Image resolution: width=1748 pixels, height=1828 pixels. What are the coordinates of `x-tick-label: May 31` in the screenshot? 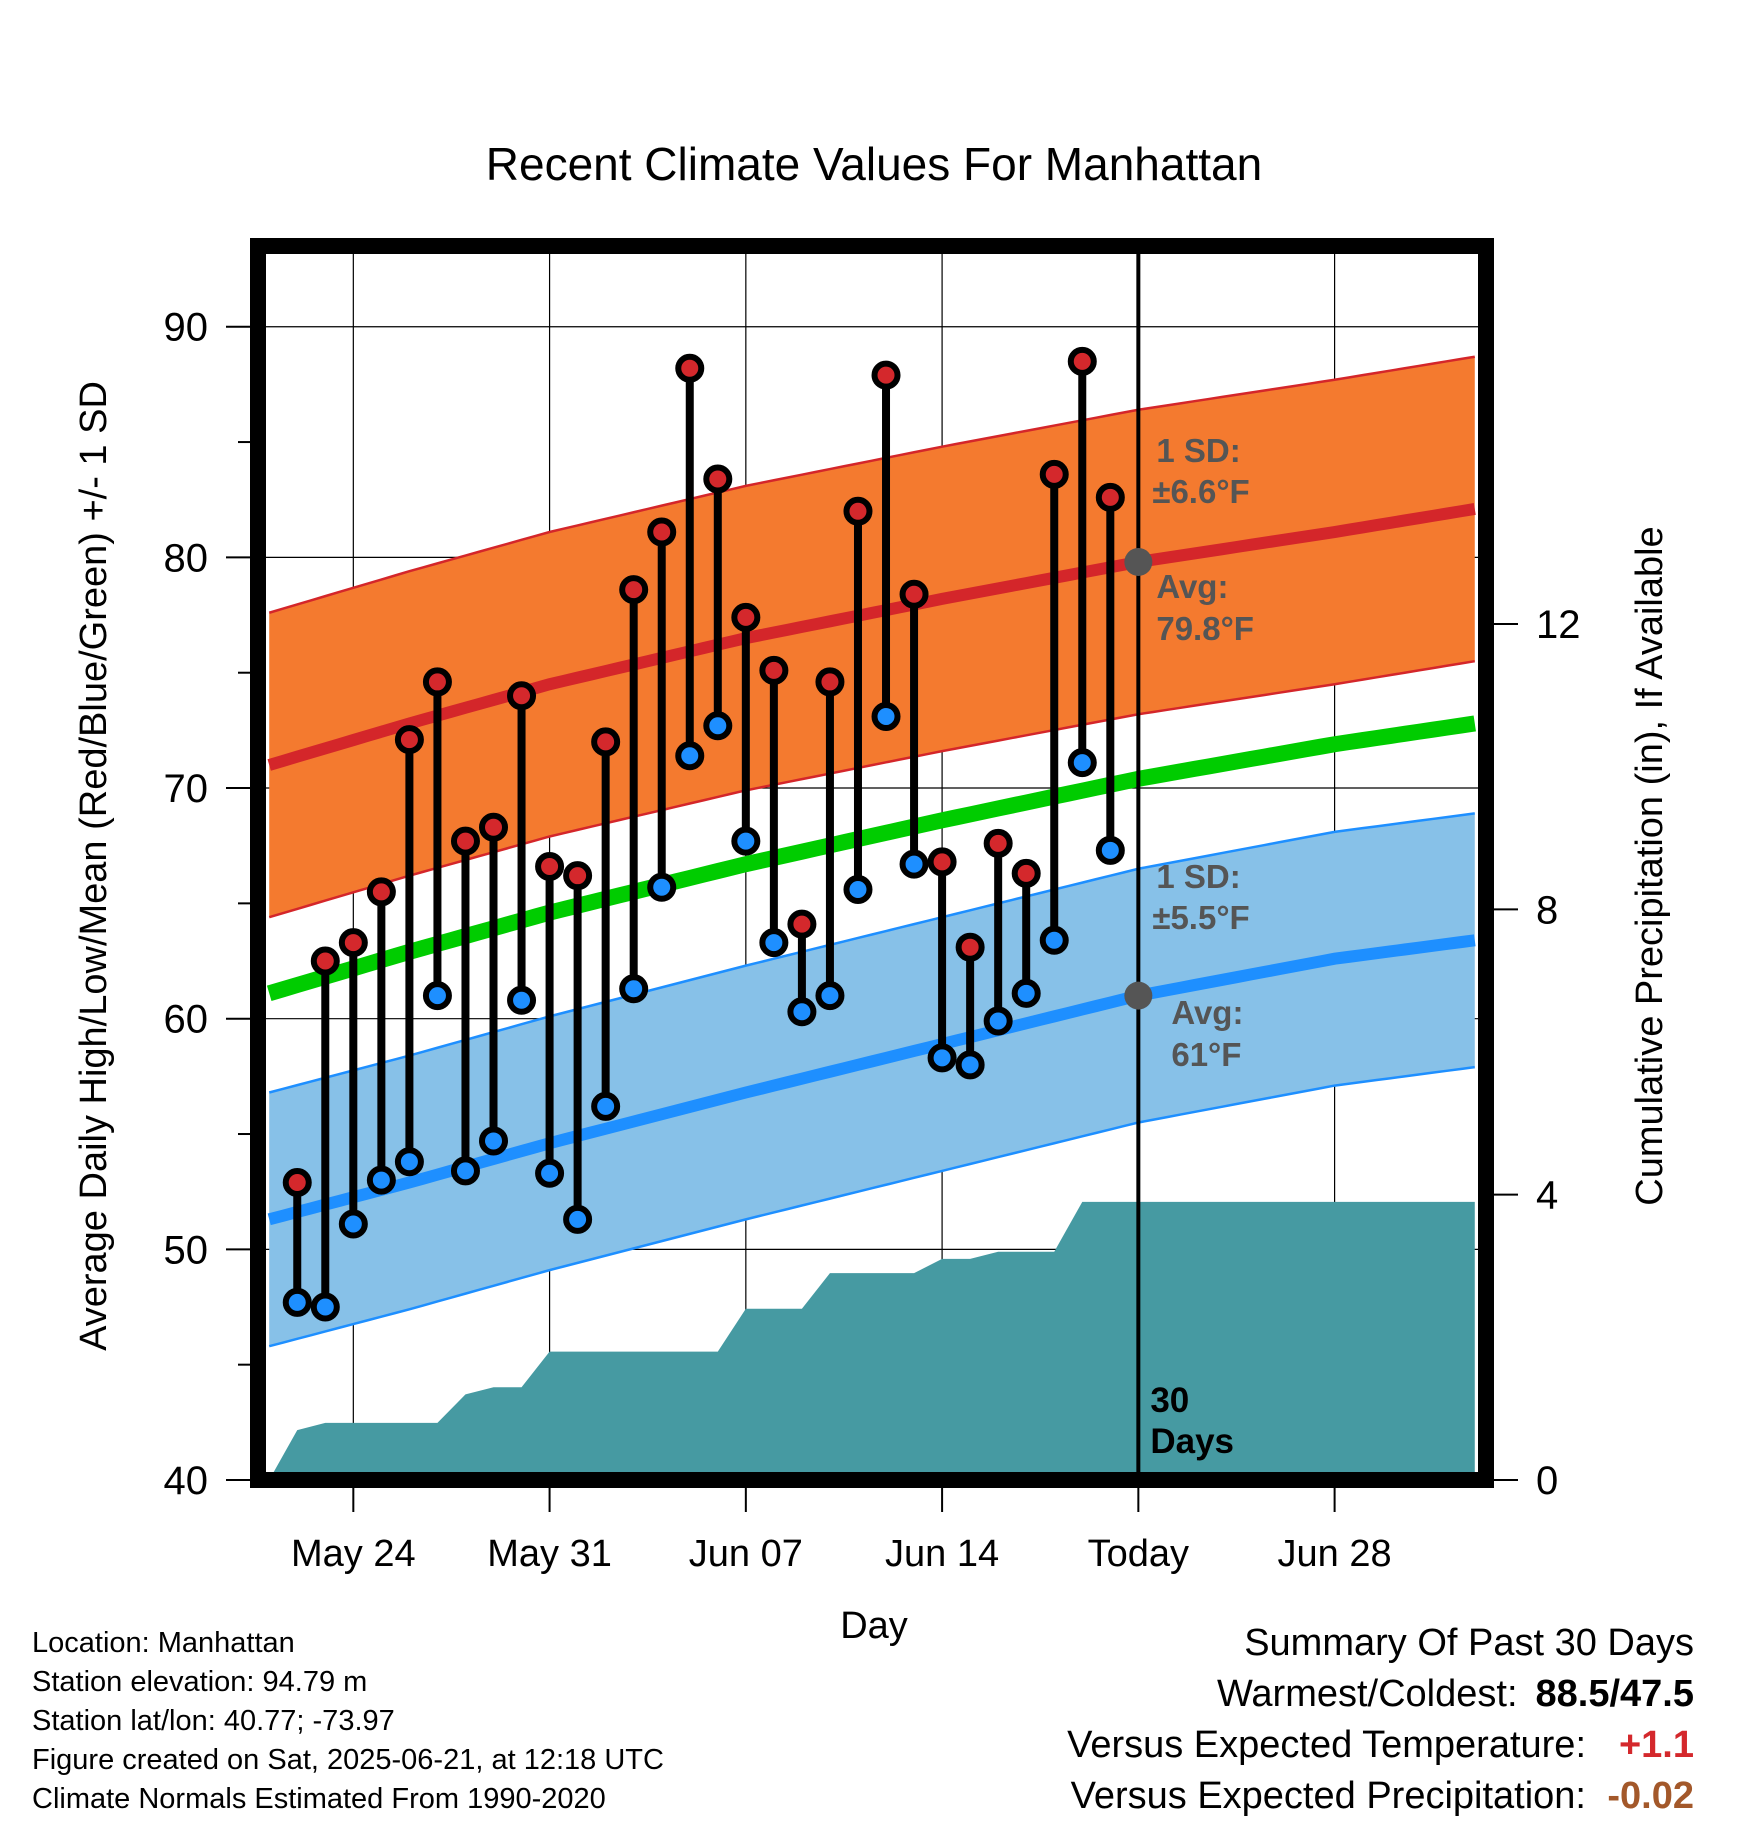 It's located at (549, 1554).